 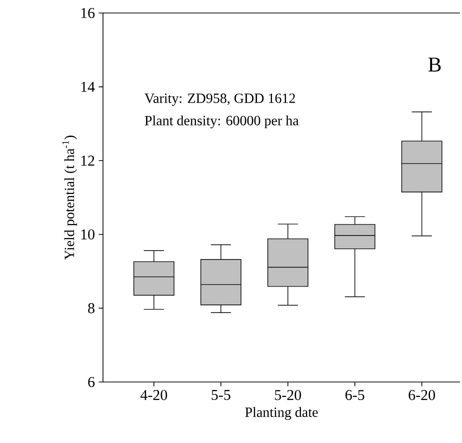 What do you see at coordinates (69, 198) in the screenshot?
I see `y-axis-title: Yield potential (t ha$^{-1}$)` at bounding box center [69, 198].